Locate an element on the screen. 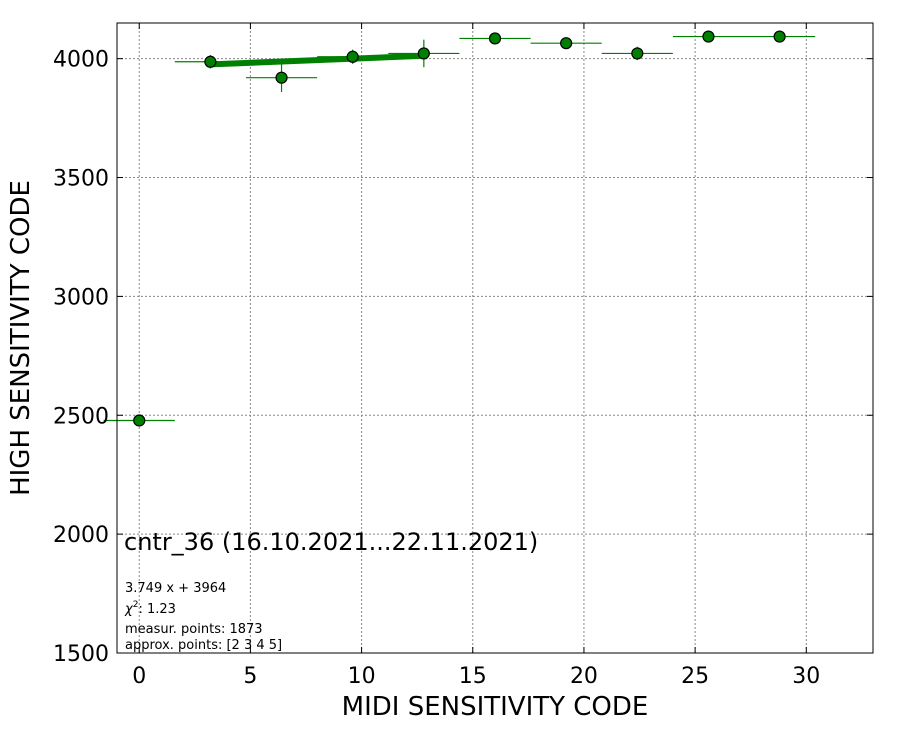 This screenshot has height=750, width=900. chi2-symbol: χ is located at coordinates (129, 609).